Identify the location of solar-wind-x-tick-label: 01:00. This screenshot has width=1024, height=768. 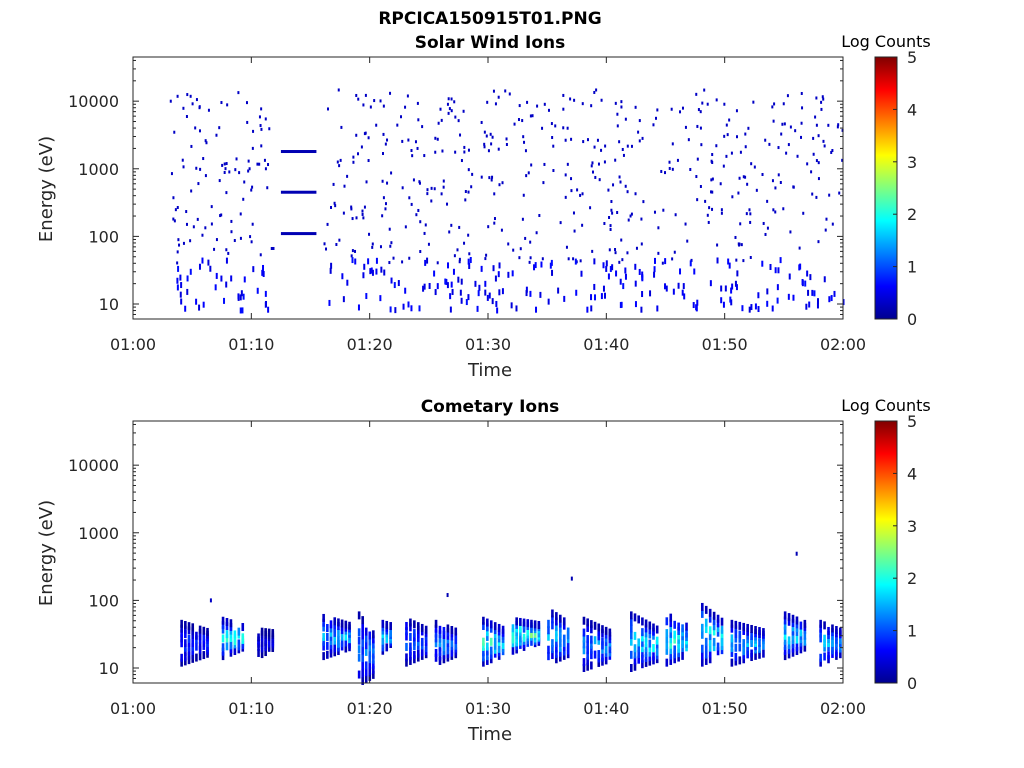
(133, 344).